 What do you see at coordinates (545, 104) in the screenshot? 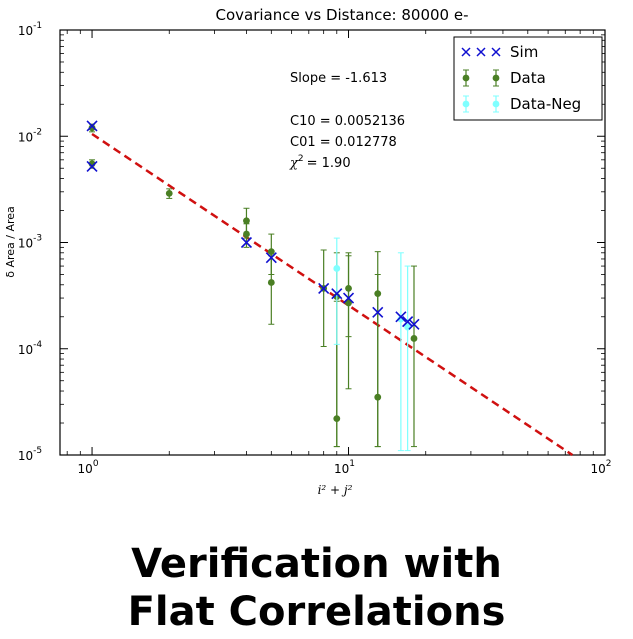
I see `legend-neg-label: Data-Neg` at bounding box center [545, 104].